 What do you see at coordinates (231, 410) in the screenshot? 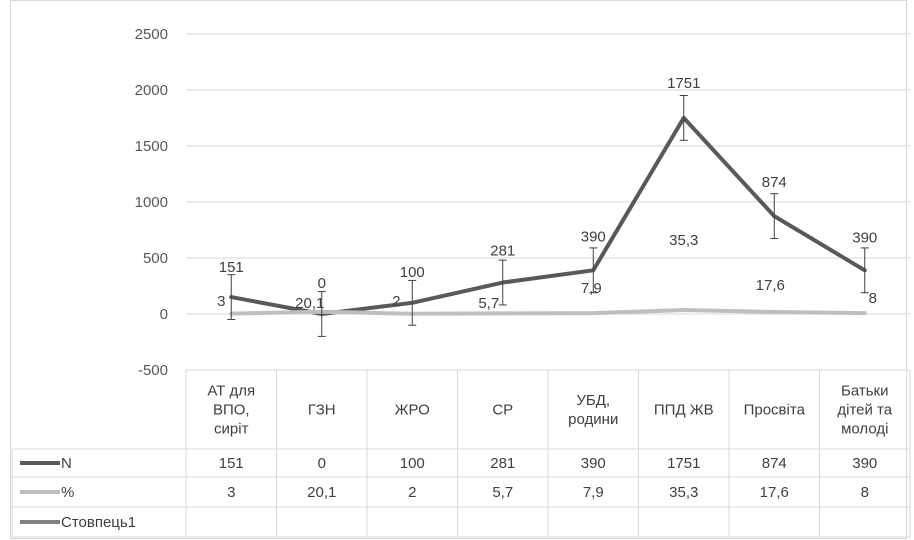
I see `category-label: ВПО,` at bounding box center [231, 410].